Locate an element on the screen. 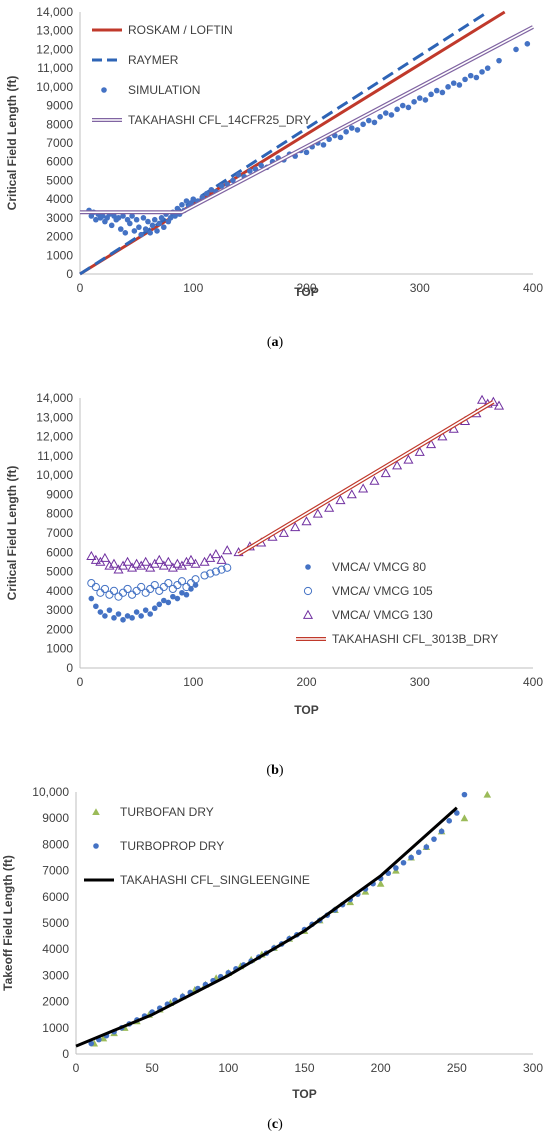 This screenshot has width=550, height=1141. y-tick-label: 14,000 is located at coordinates (54, 12).